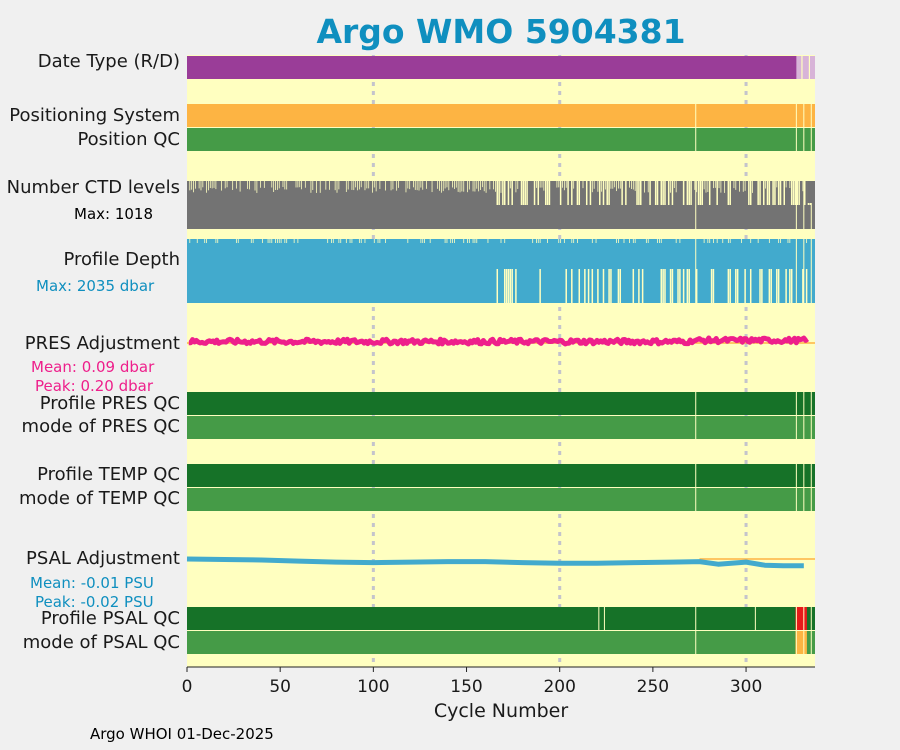  Describe the element at coordinates (811, 192) in the screenshot. I see `ctd-end-segment` at that location.